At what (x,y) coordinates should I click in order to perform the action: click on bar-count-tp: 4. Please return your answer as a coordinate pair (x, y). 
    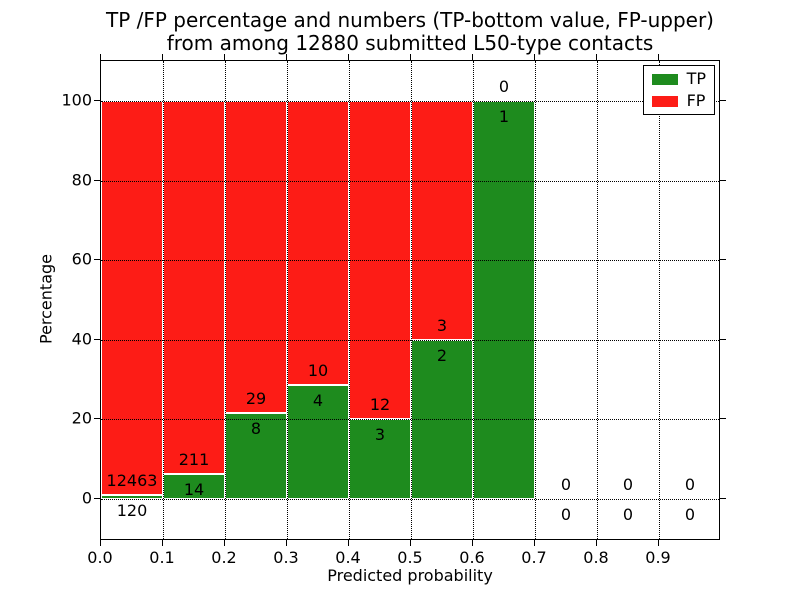
    Looking at the image, I should click on (318, 400).